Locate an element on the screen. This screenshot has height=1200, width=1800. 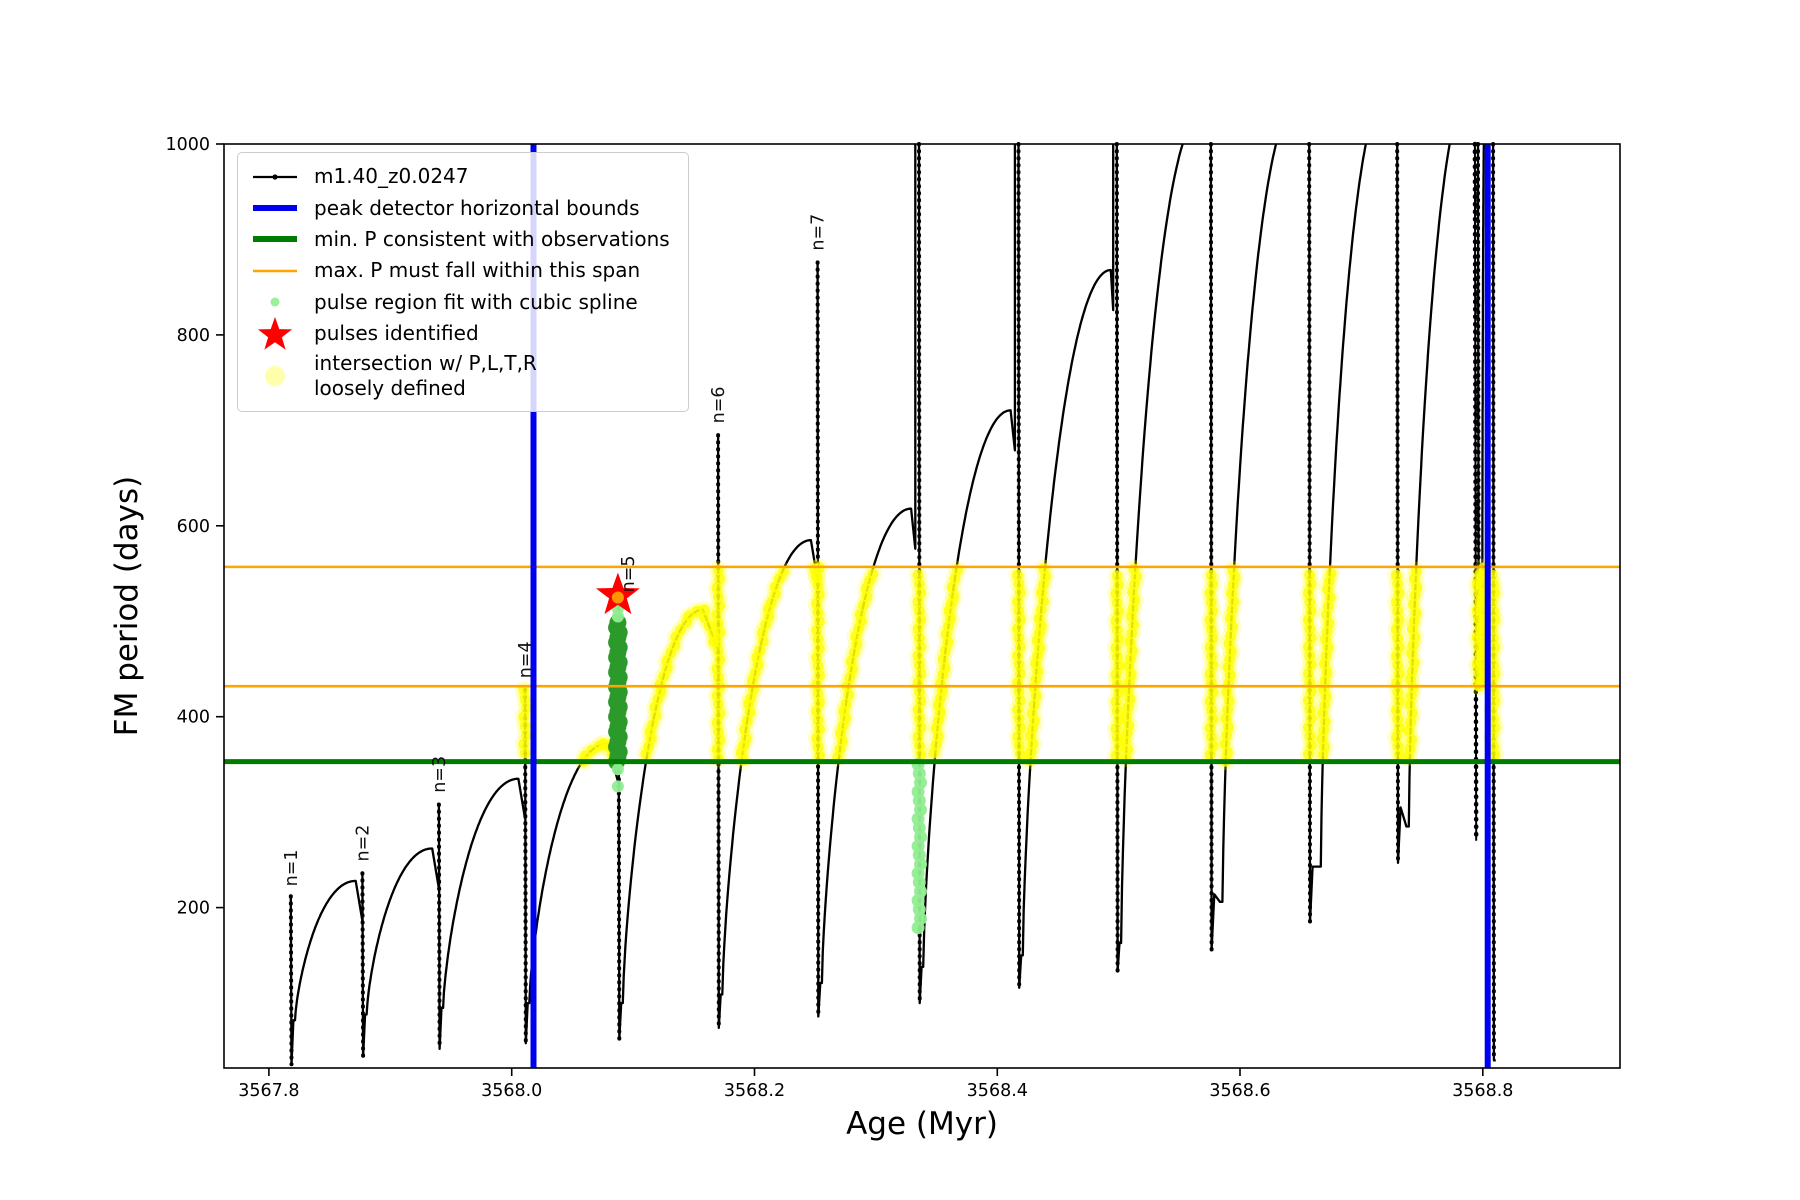
intersection-dot-icon is located at coordinates (275, 376).